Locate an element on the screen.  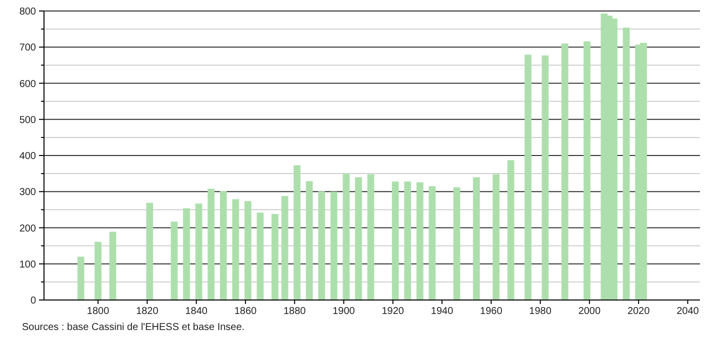
x-tick-label: 1880 is located at coordinates (294, 311).